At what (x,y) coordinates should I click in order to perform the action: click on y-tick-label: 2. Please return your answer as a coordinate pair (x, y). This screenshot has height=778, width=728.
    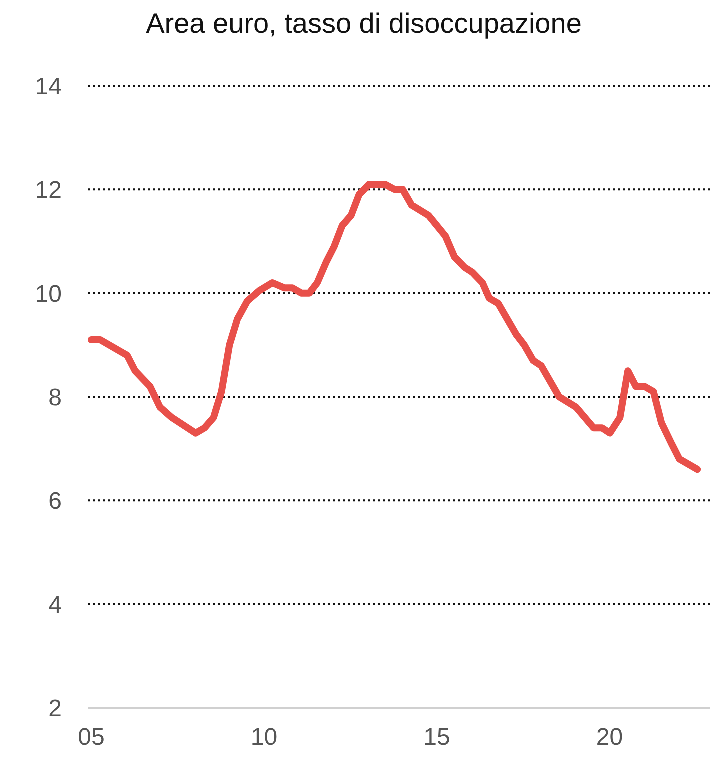
    Looking at the image, I should click on (55, 709).